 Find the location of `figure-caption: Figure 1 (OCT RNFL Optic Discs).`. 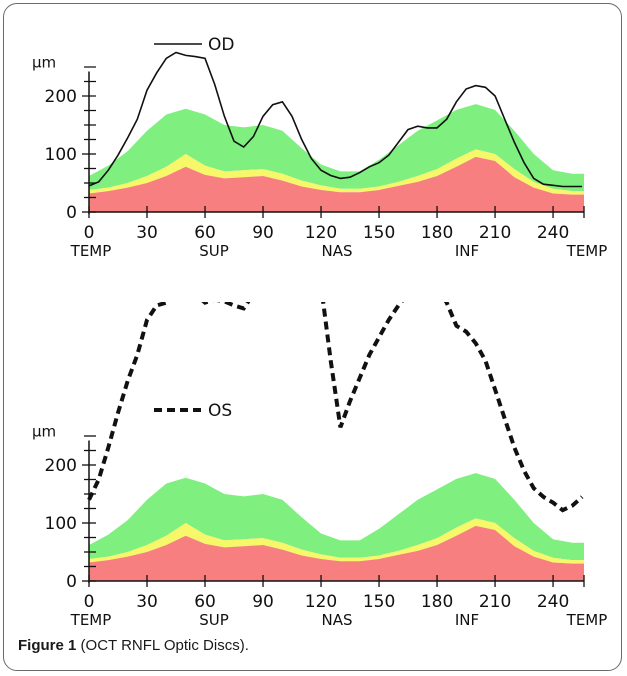

figure-caption: Figure 1 (OCT RNFL Optic Discs). is located at coordinates (133, 645).